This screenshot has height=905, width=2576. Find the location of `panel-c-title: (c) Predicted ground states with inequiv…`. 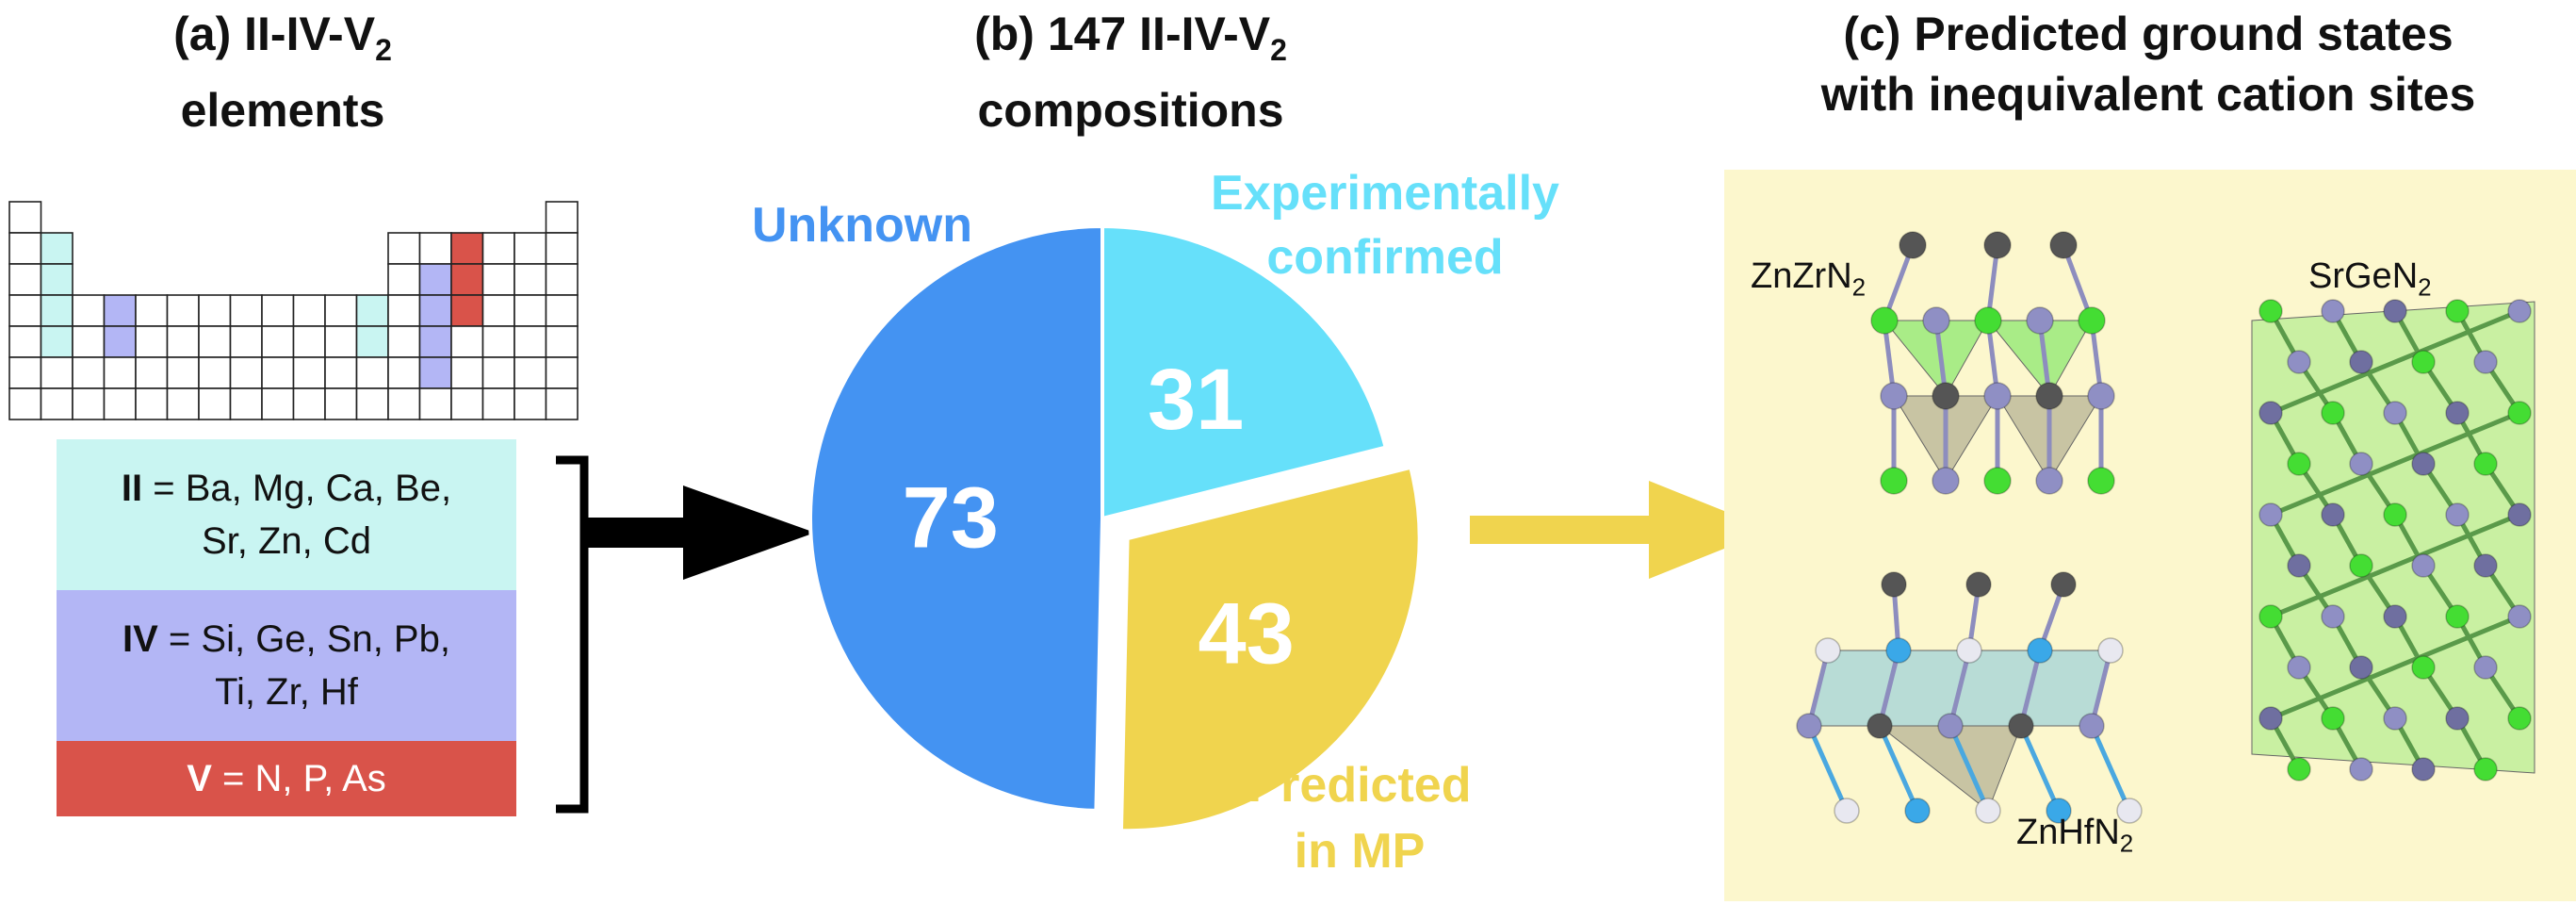

panel-c-title: (c) Predicted ground states with inequiv… is located at coordinates (2148, 64).